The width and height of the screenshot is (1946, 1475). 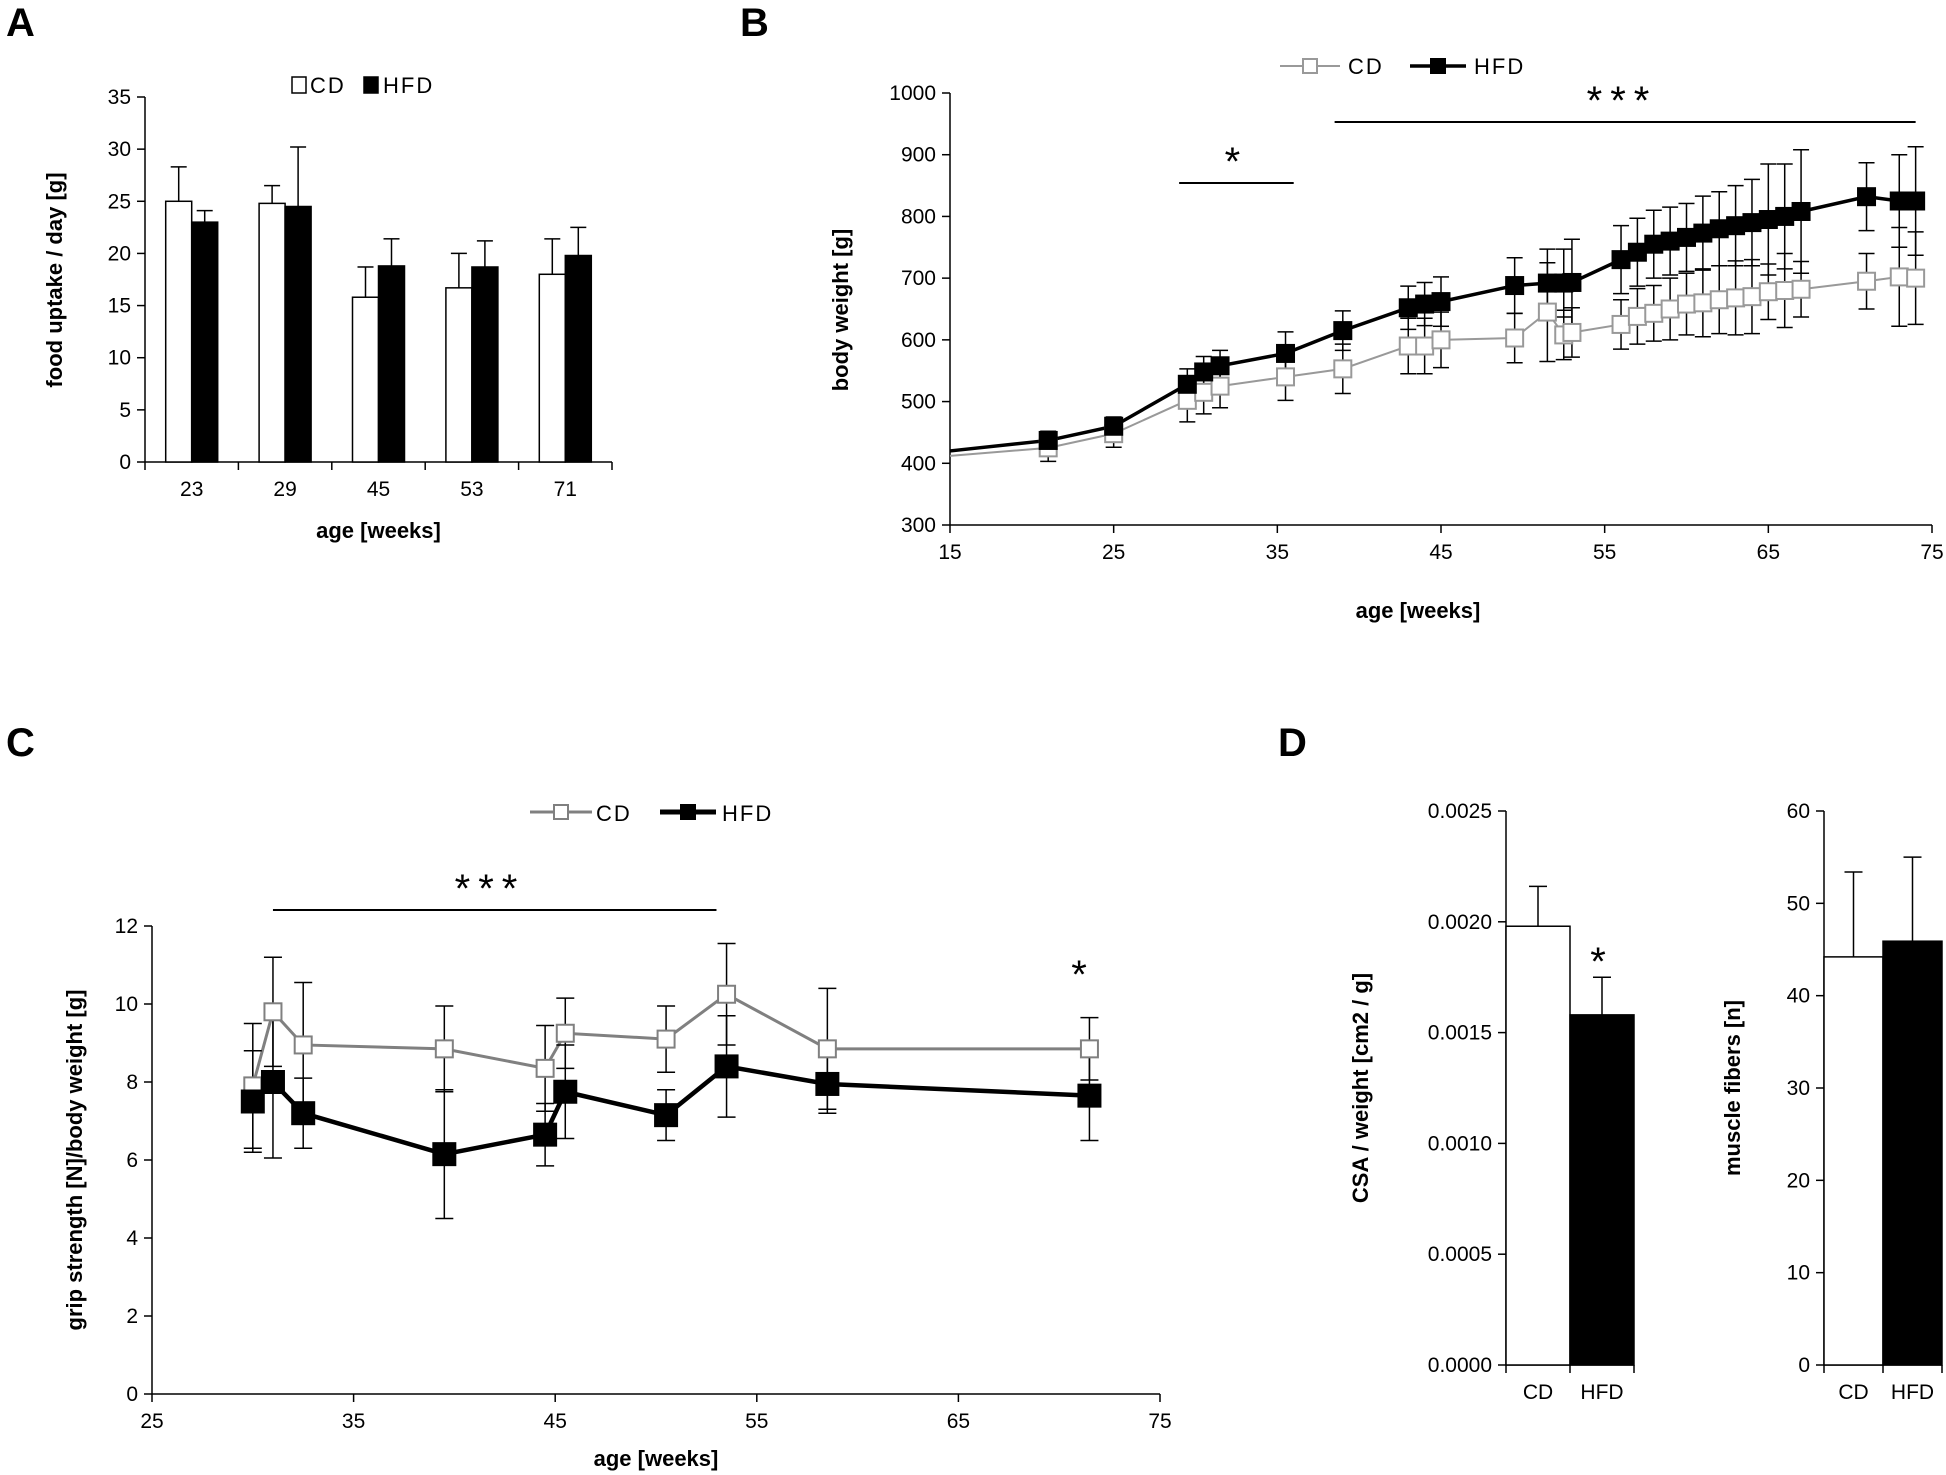 I want to click on x-tick-label: 25, so click(x=151, y=1421).